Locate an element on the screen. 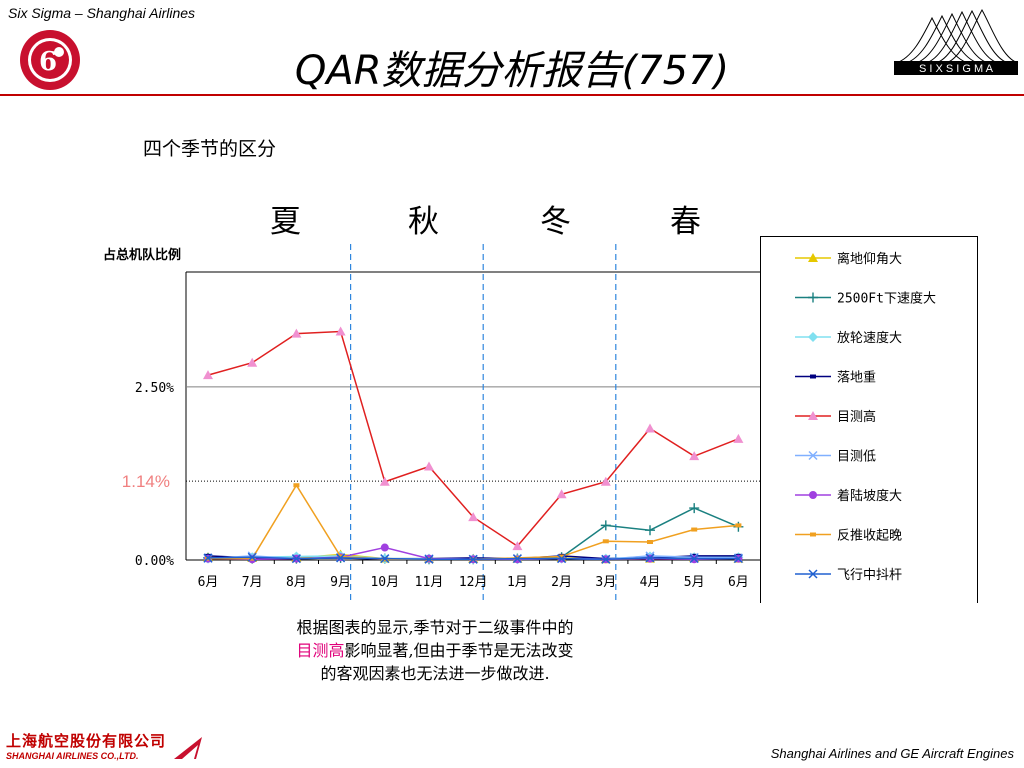 The height and width of the screenshot is (768, 1024). page-title: QAR数据分析报告(757) is located at coordinates (512, 71).